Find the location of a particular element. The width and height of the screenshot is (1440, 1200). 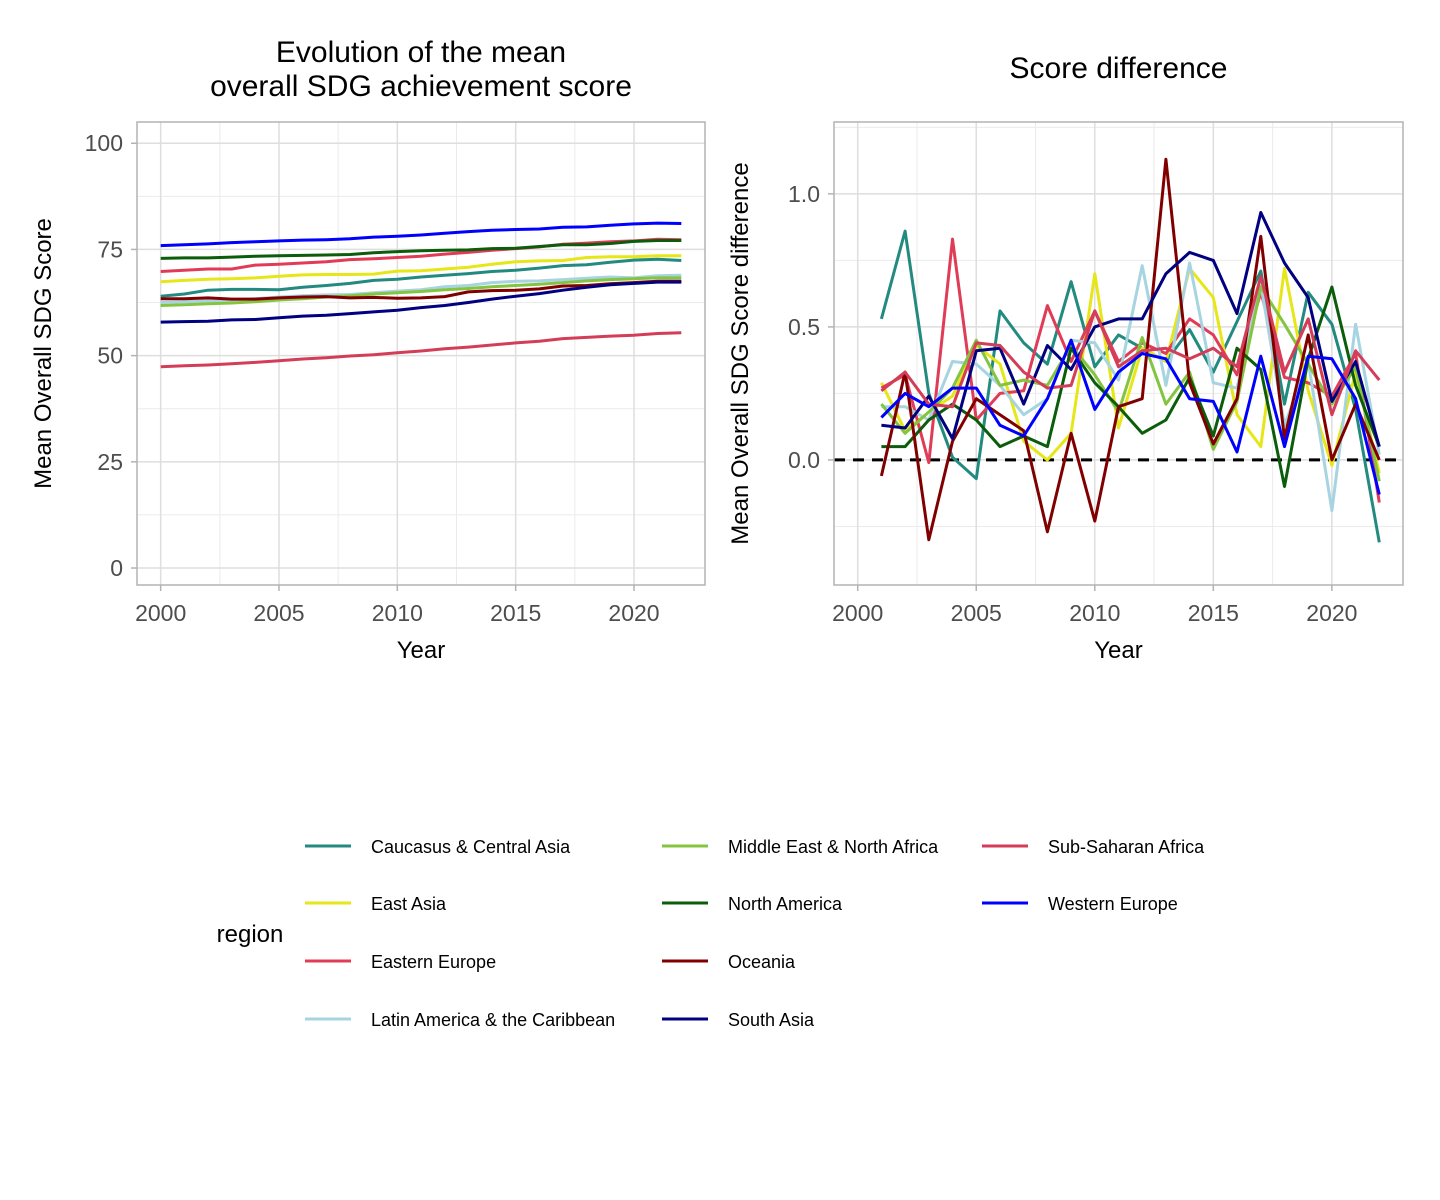

y-axis-title: Mean Overall SDG Score is located at coordinates (43, 353).